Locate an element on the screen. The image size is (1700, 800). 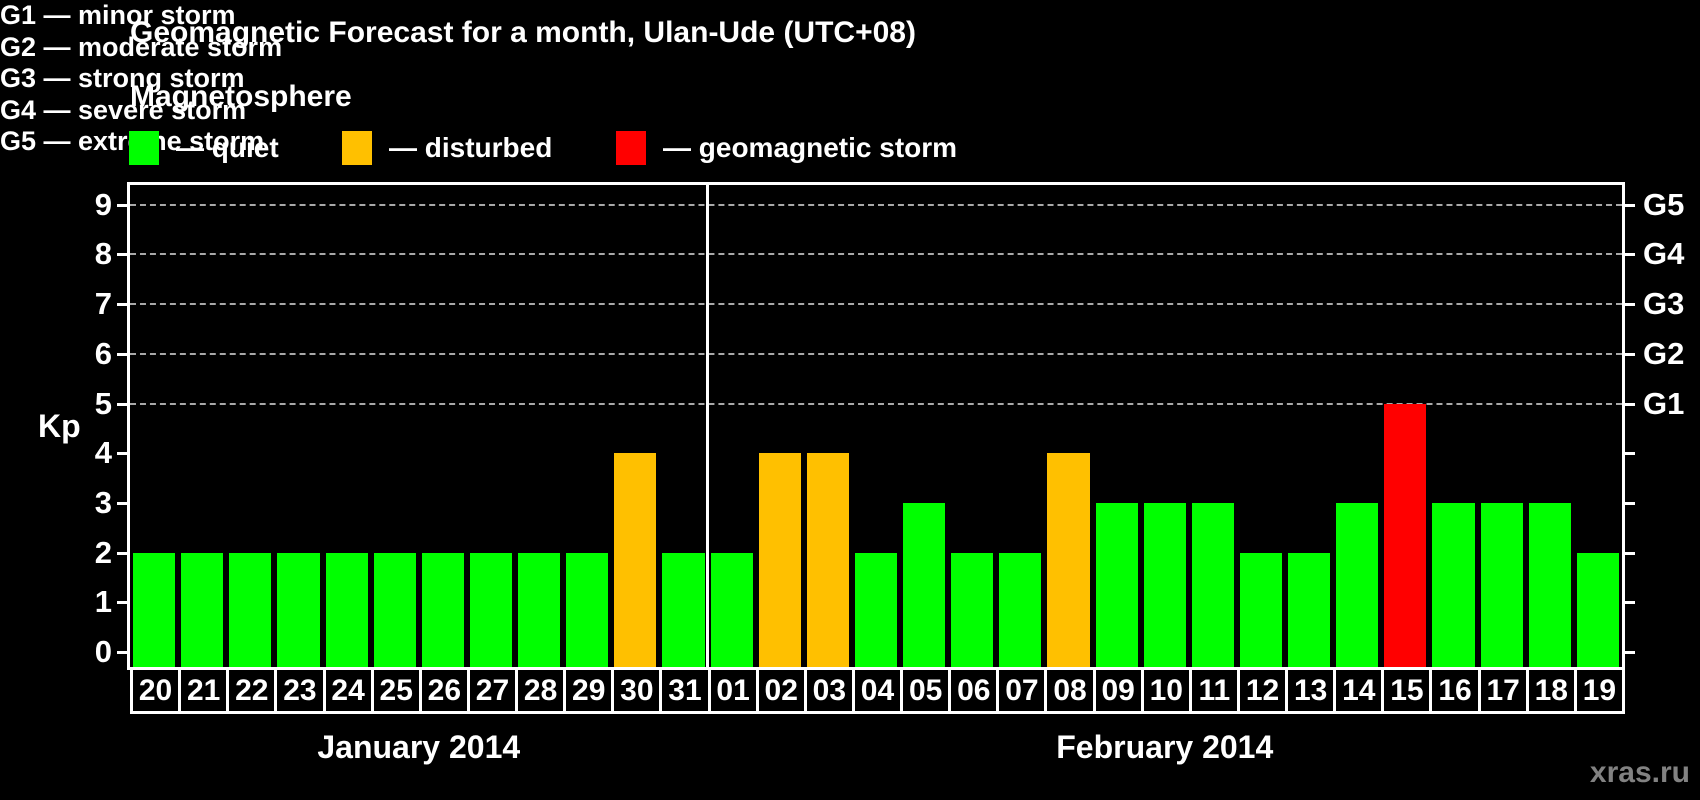
day-cell: 03 is located at coordinates (829, 690).